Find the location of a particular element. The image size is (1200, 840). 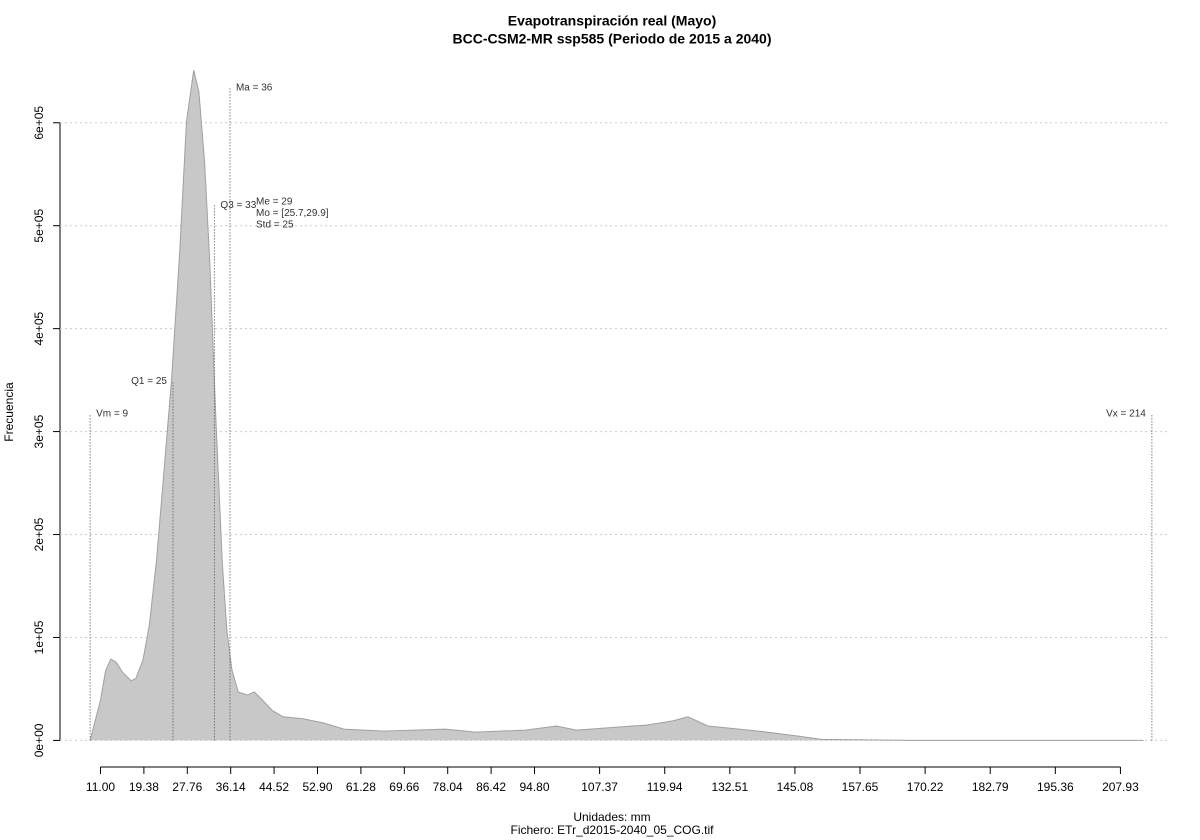

x-tick-label: 107.37 is located at coordinates (599, 787).